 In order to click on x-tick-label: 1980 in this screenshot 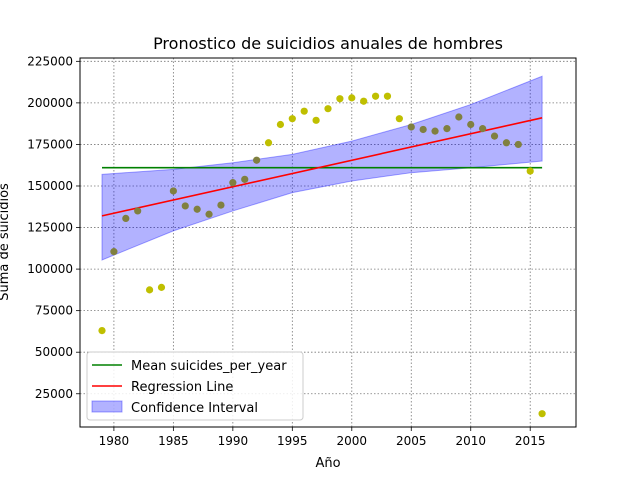, I will do `click(114, 441)`.